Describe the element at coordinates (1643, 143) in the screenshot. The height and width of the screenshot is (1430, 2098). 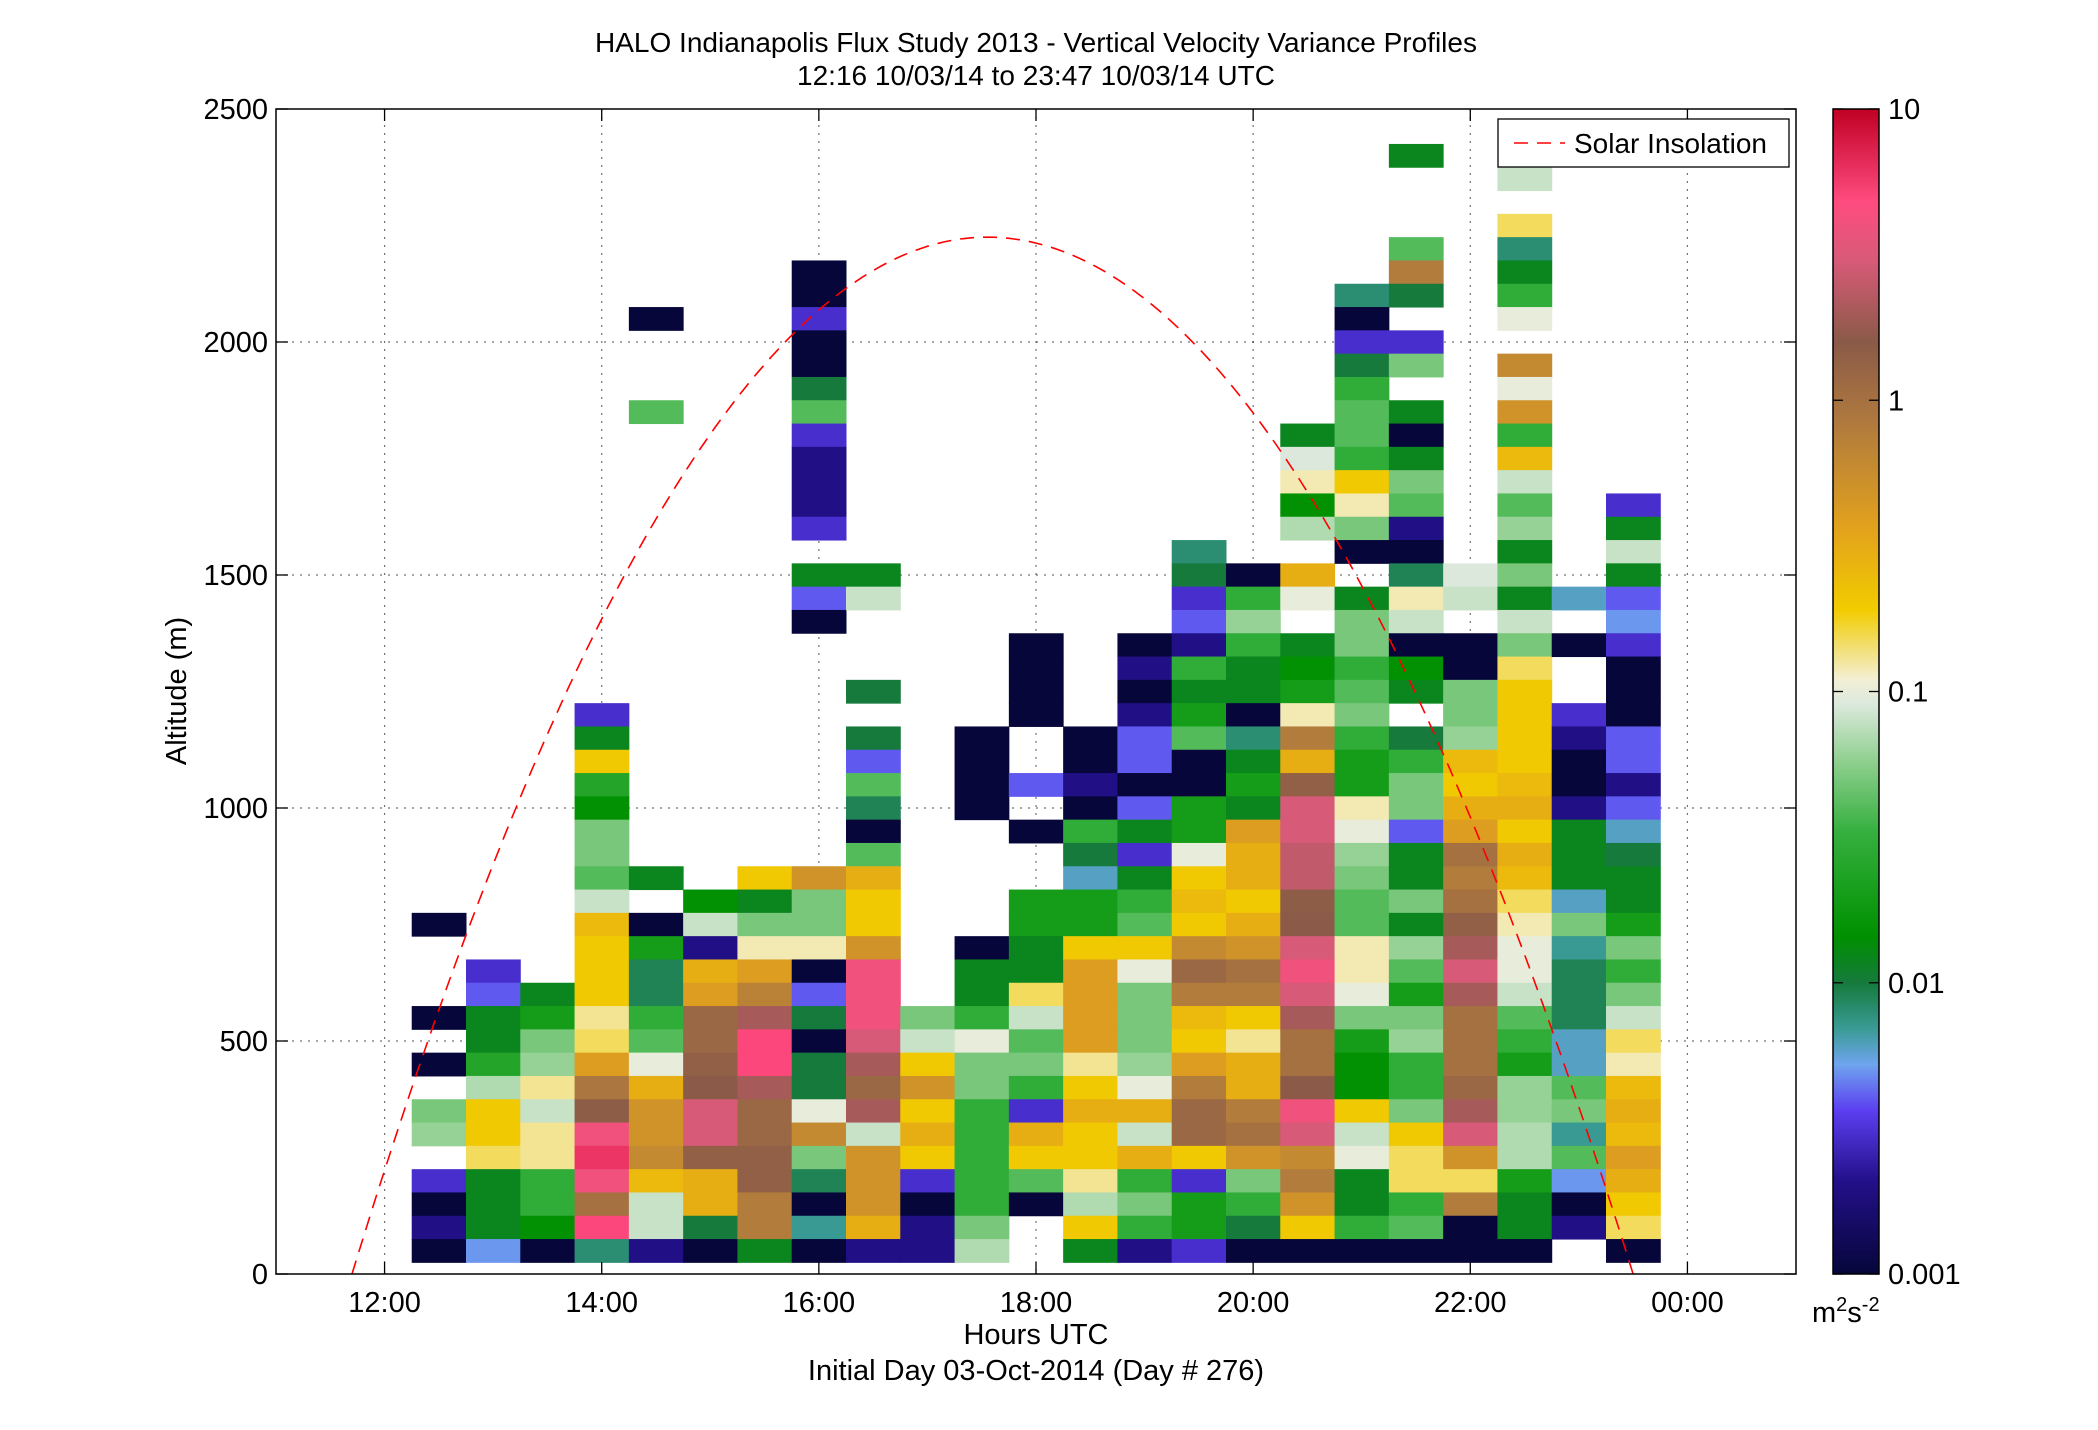
I see `legend: Solar Insolation` at that location.